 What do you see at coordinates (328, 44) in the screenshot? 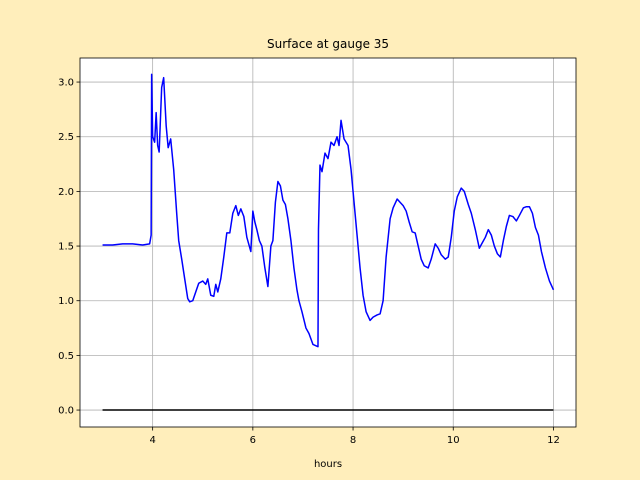
I see `chart-title: Surface at gauge 35` at bounding box center [328, 44].